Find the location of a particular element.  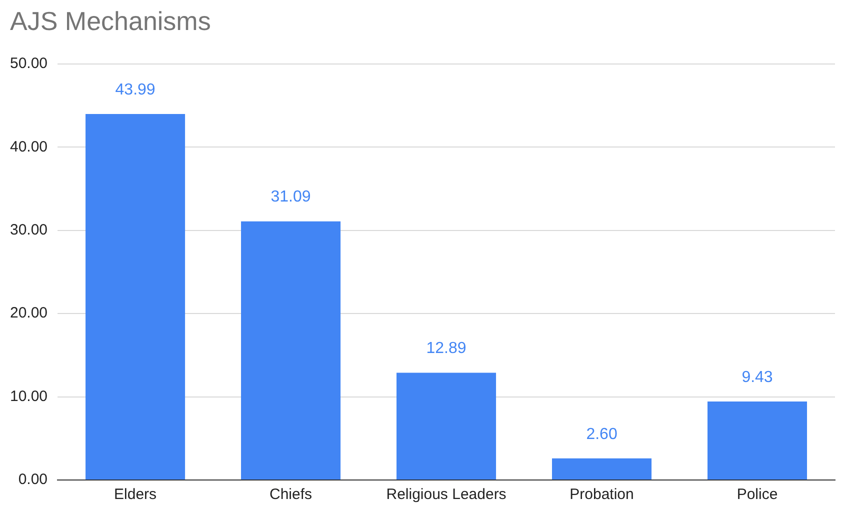

y-tick-label: 40.00 is located at coordinates (29, 147).